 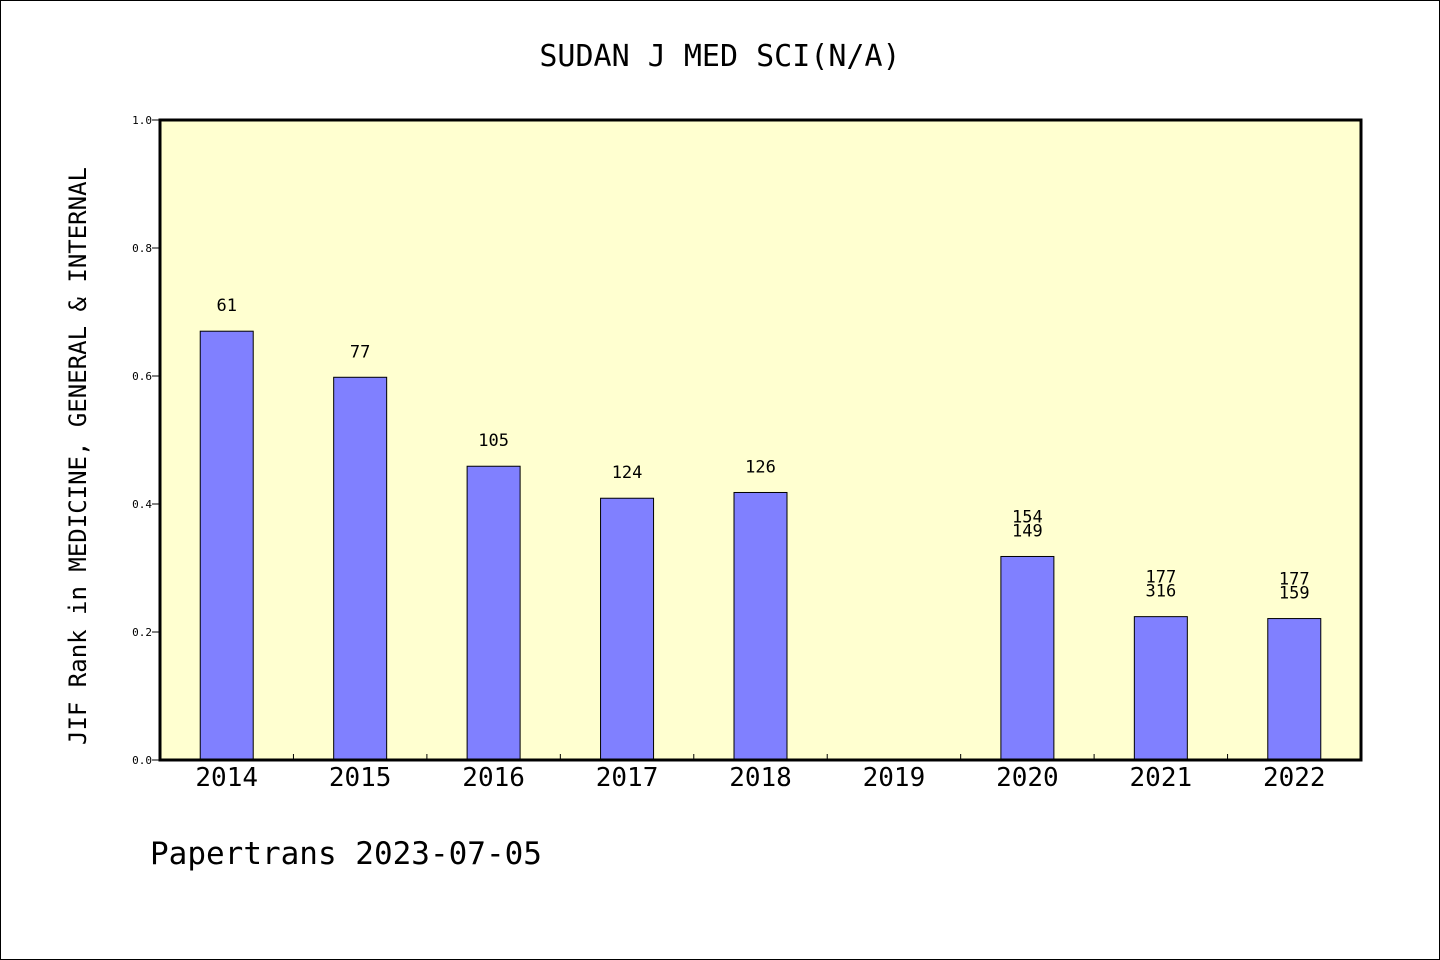 What do you see at coordinates (142, 376) in the screenshot?
I see `y-tick-label: 0.6` at bounding box center [142, 376].